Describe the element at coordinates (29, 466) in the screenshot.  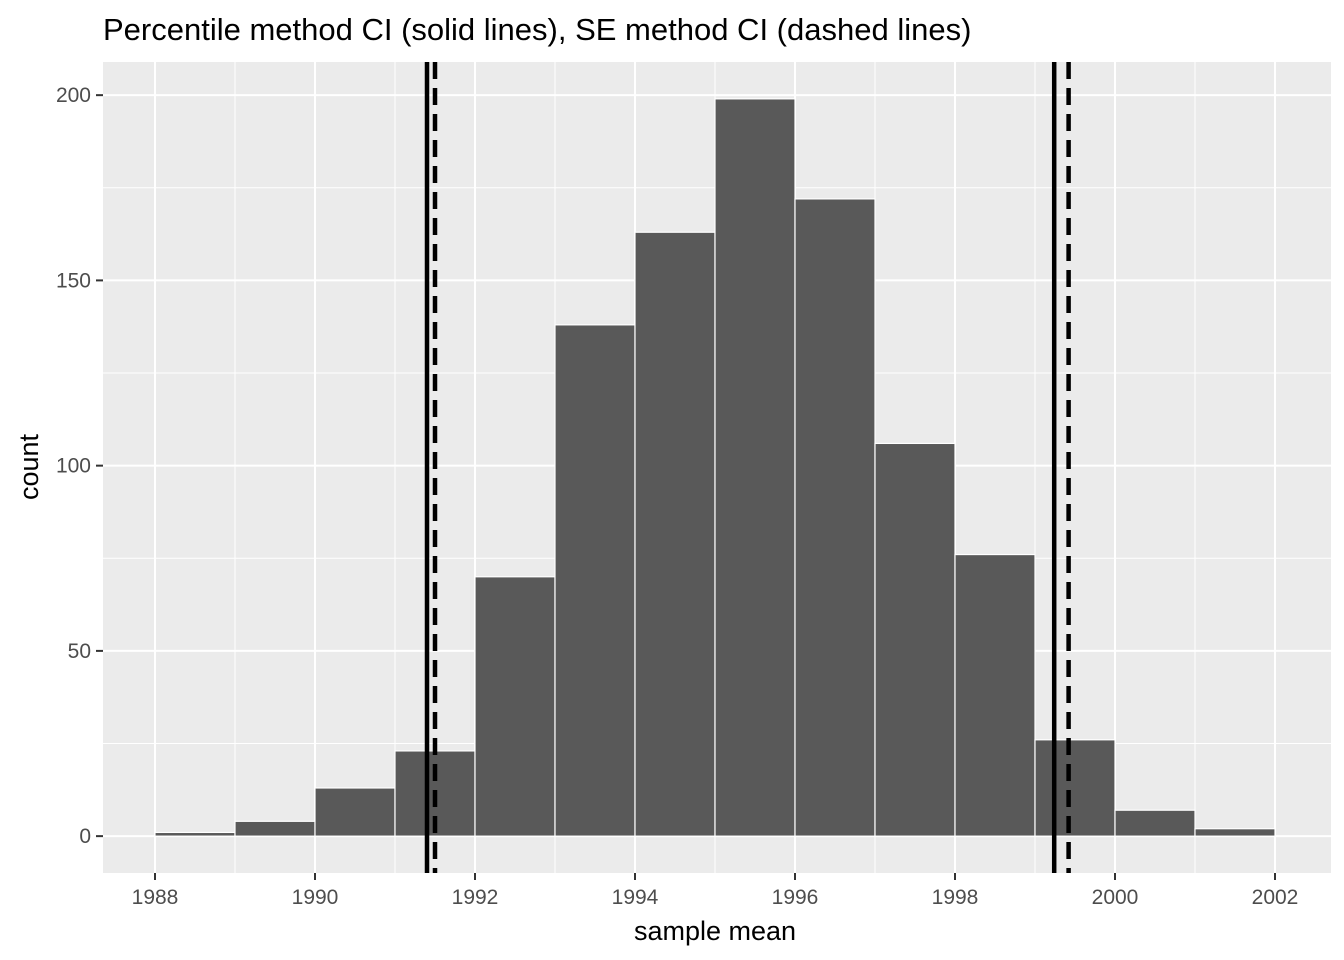
I see `y-axis-title: count` at that location.